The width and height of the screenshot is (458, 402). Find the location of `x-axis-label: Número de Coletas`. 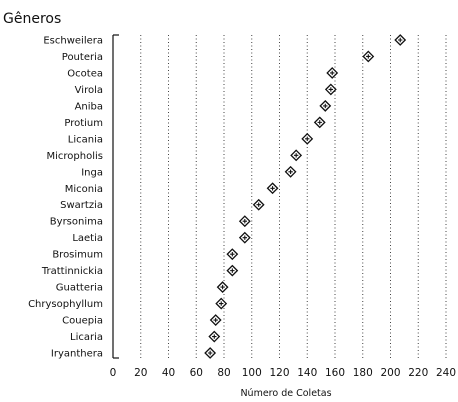

x-axis-label: Número de Coletas is located at coordinates (285, 393).